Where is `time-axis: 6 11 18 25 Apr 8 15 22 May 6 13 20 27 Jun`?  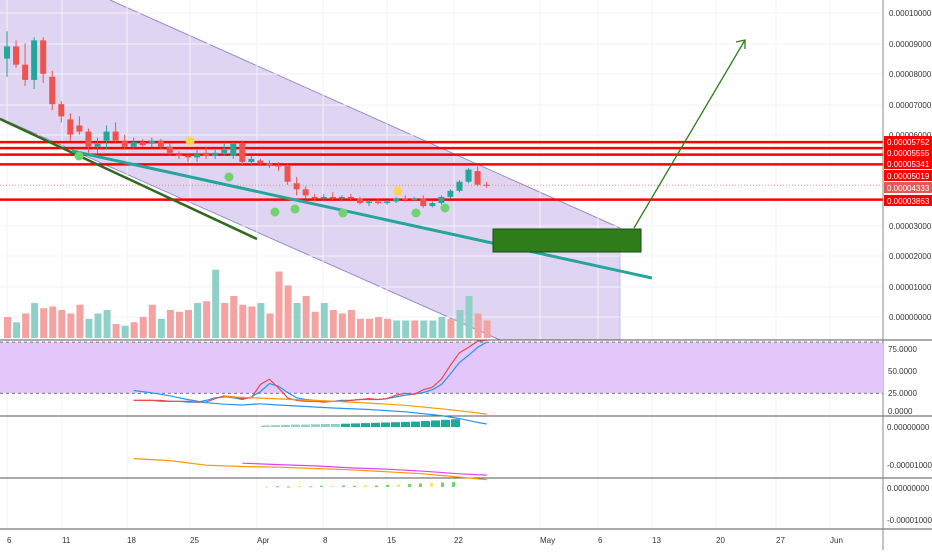 time-axis: 6 11 18 25 Apr 8 15 22 May 6 13 20 27 Jun is located at coordinates (425, 540).